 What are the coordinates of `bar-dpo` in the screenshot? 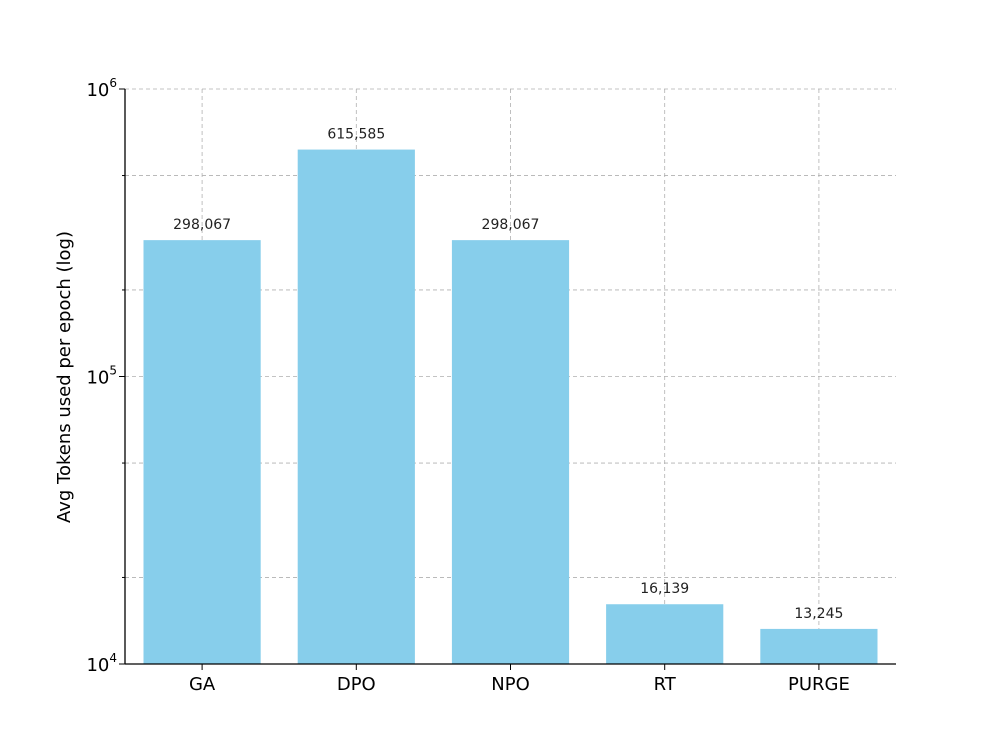 It's located at (356, 406).